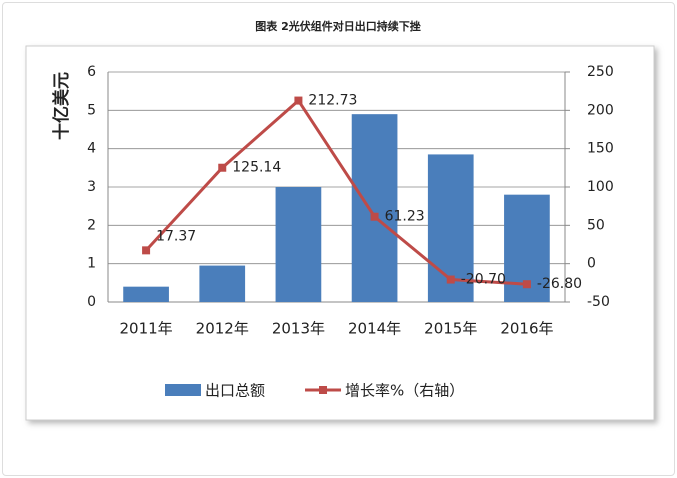  What do you see at coordinates (337, 26) in the screenshot?
I see `chart-title: 图表 2光伏组件对日出口持续下挫` at bounding box center [337, 26].